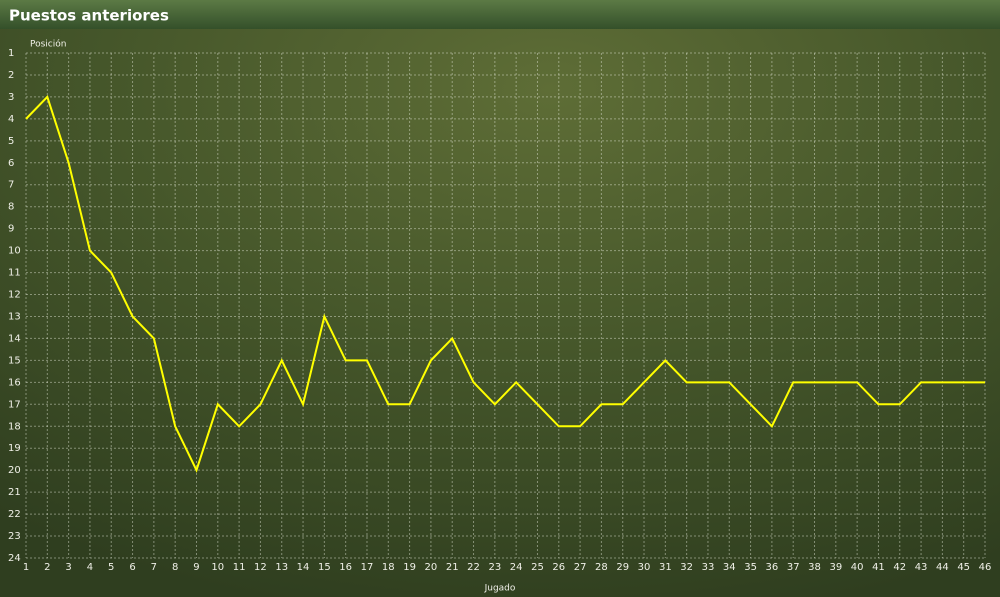 This screenshot has width=1000, height=597. Describe the element at coordinates (260, 567) in the screenshot. I see `x-tick-label: 12` at that location.